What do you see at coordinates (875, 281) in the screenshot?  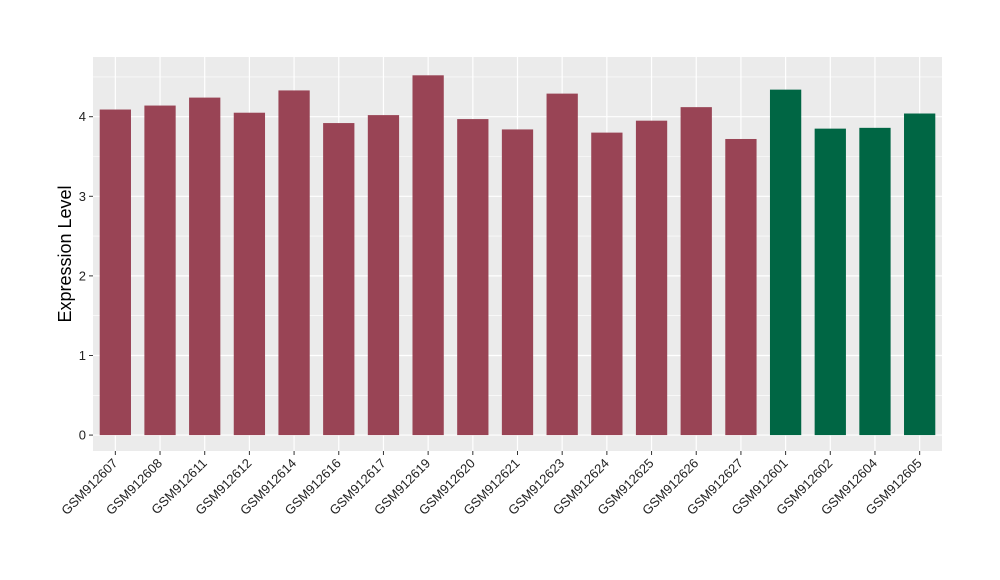 I see `bar-GSM912604` at bounding box center [875, 281].